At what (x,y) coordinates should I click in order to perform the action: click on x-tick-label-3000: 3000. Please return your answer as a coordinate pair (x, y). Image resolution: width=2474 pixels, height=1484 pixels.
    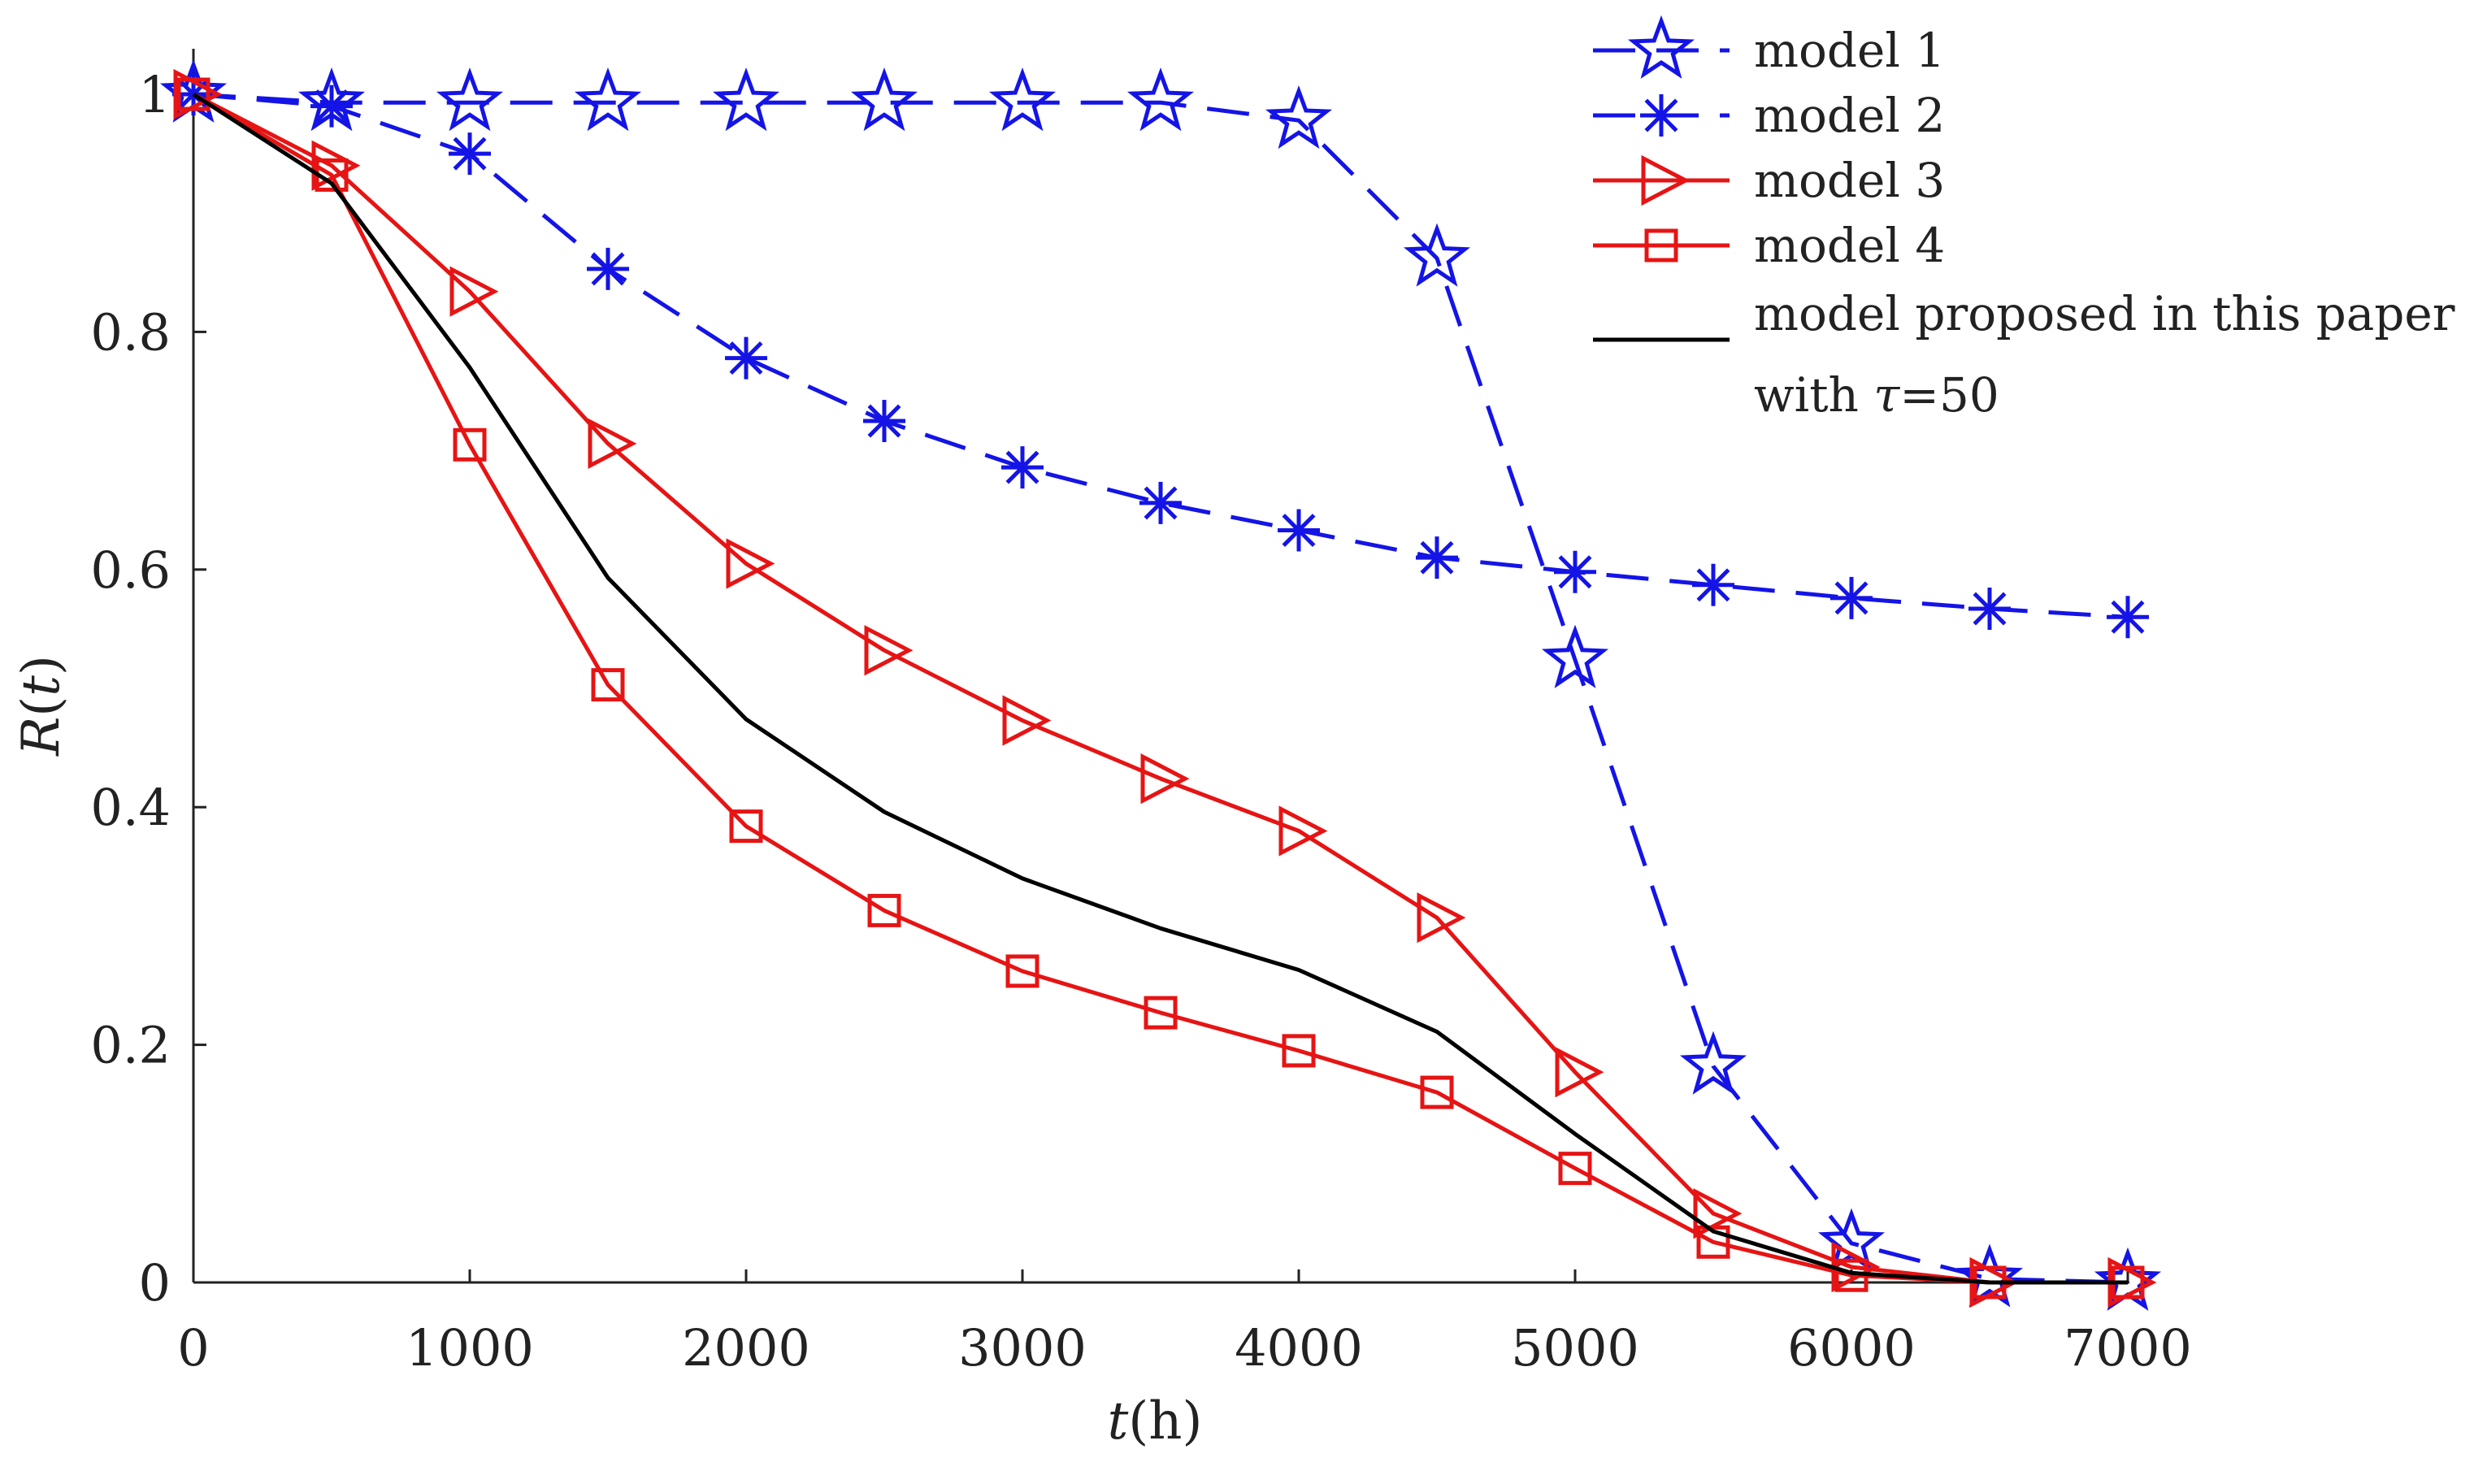
    Looking at the image, I should click on (1023, 1348).